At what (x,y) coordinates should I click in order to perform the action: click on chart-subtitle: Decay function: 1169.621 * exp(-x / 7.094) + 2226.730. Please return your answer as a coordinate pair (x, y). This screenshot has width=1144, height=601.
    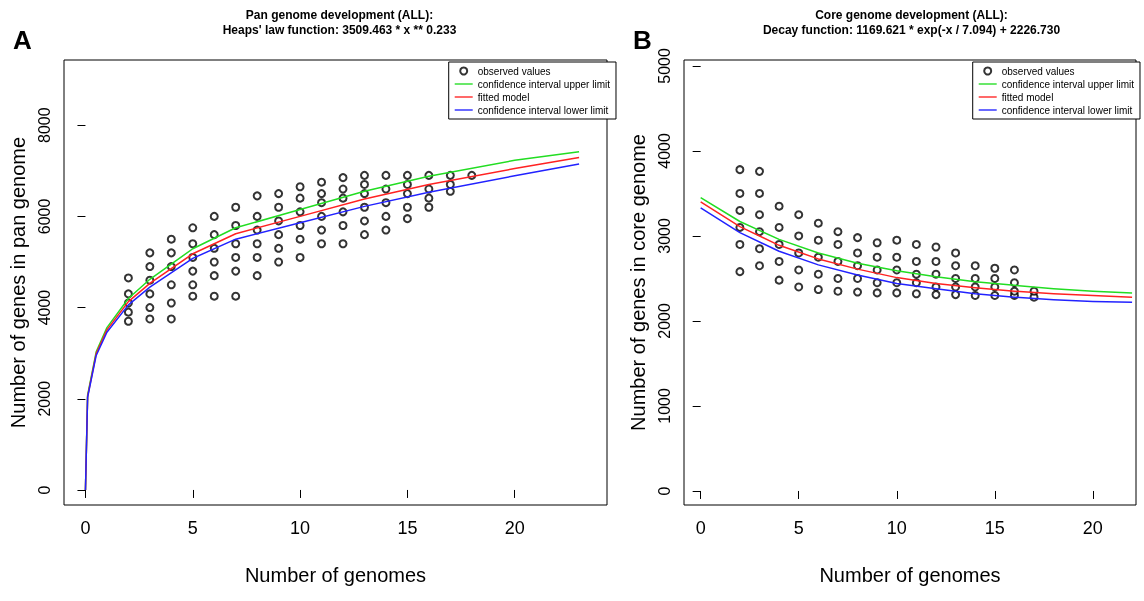
    Looking at the image, I should click on (911, 30).